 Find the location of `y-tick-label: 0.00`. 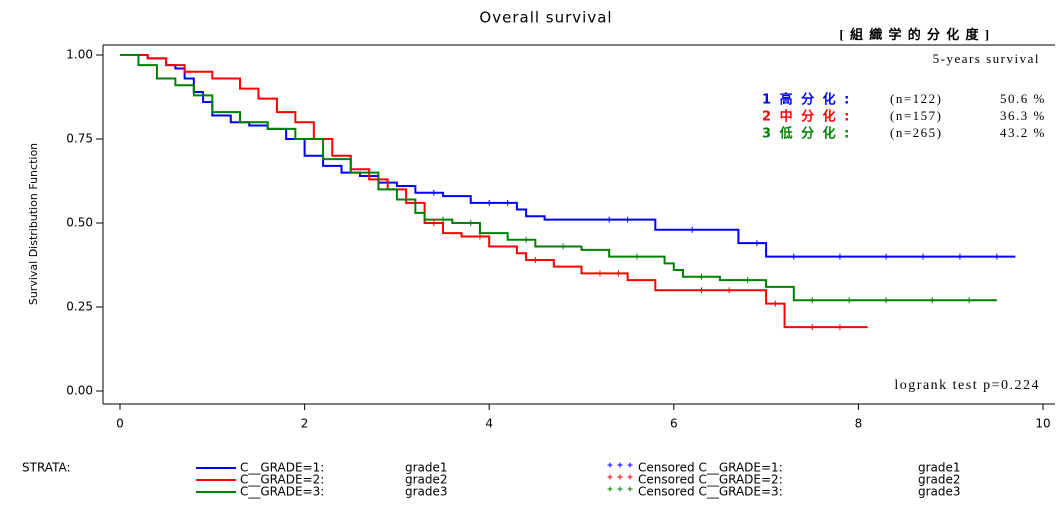

y-tick-label: 0.00 is located at coordinates (79, 391).